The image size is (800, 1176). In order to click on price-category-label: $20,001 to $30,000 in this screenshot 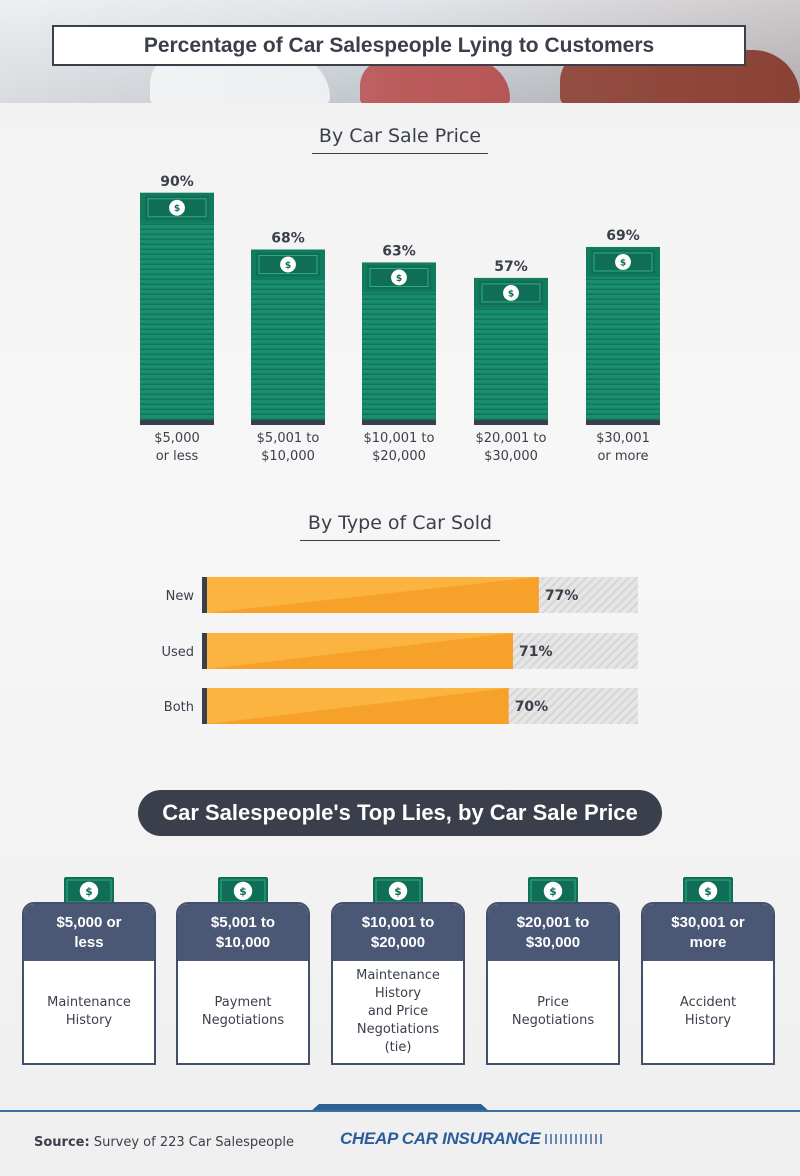, I will do `click(511, 447)`.